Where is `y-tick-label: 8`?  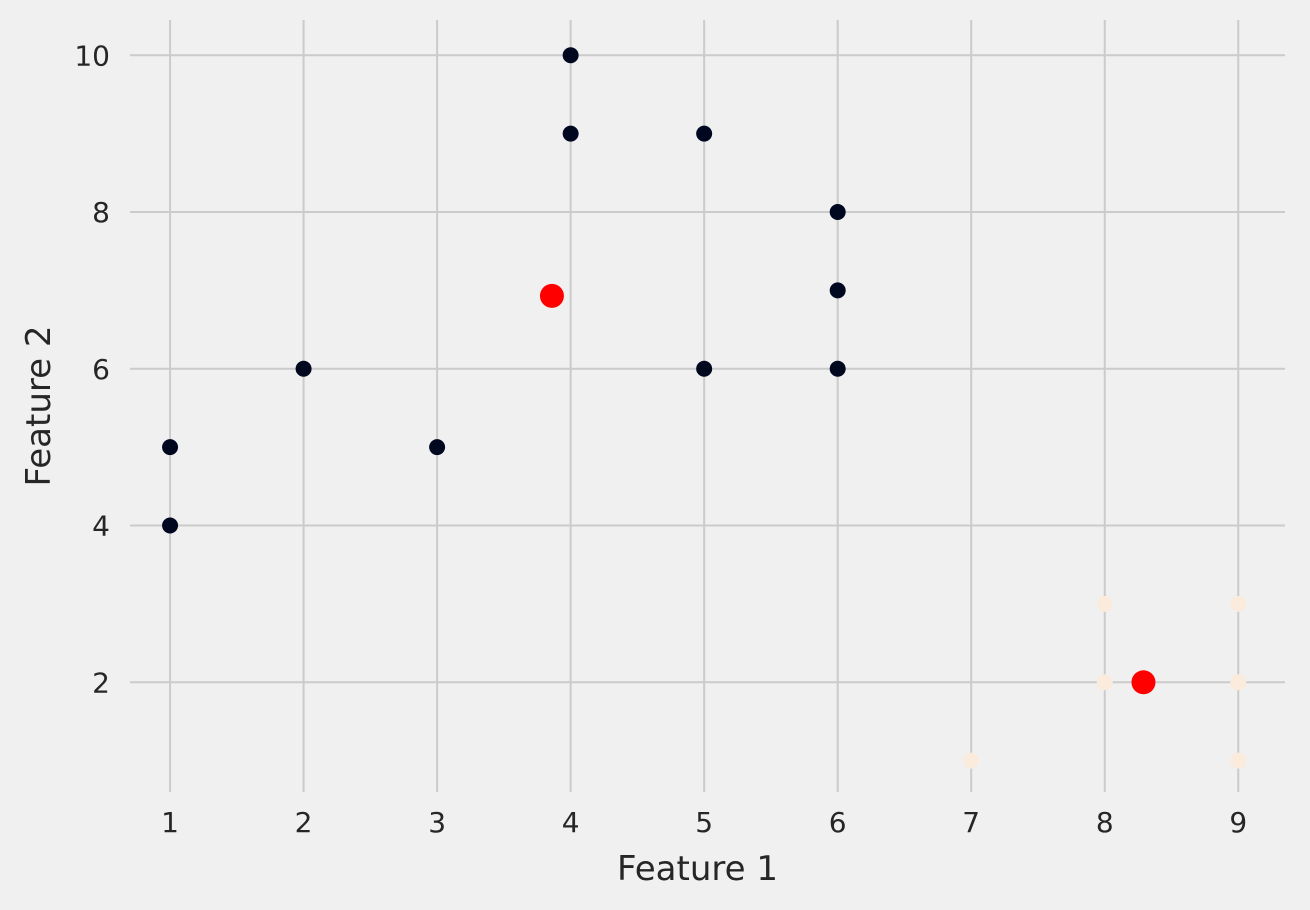
y-tick-label: 8 is located at coordinates (101, 212).